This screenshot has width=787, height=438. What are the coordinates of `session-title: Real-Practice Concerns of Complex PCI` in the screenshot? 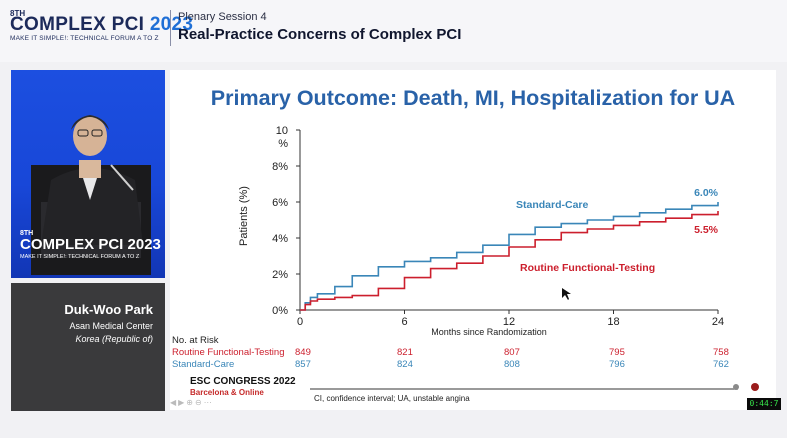 It's located at (320, 34).